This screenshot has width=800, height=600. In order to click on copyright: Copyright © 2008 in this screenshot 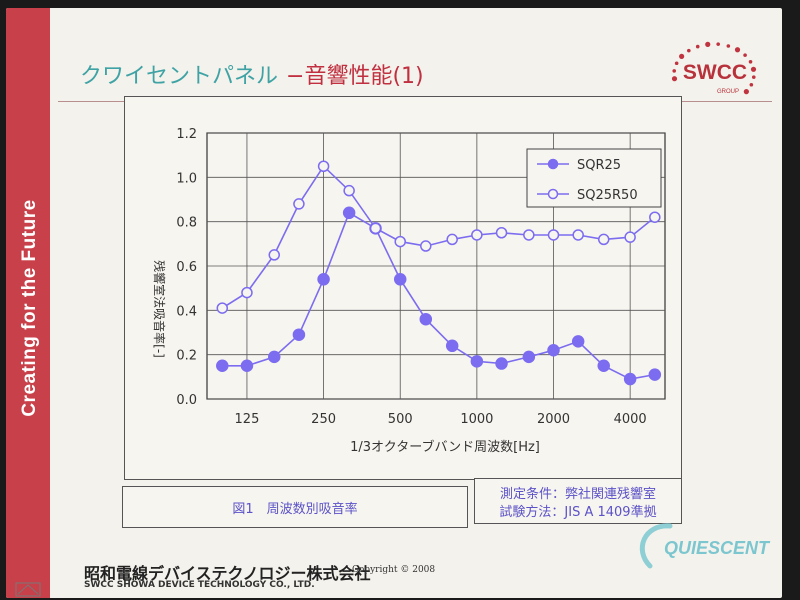, I will do `click(394, 570)`.